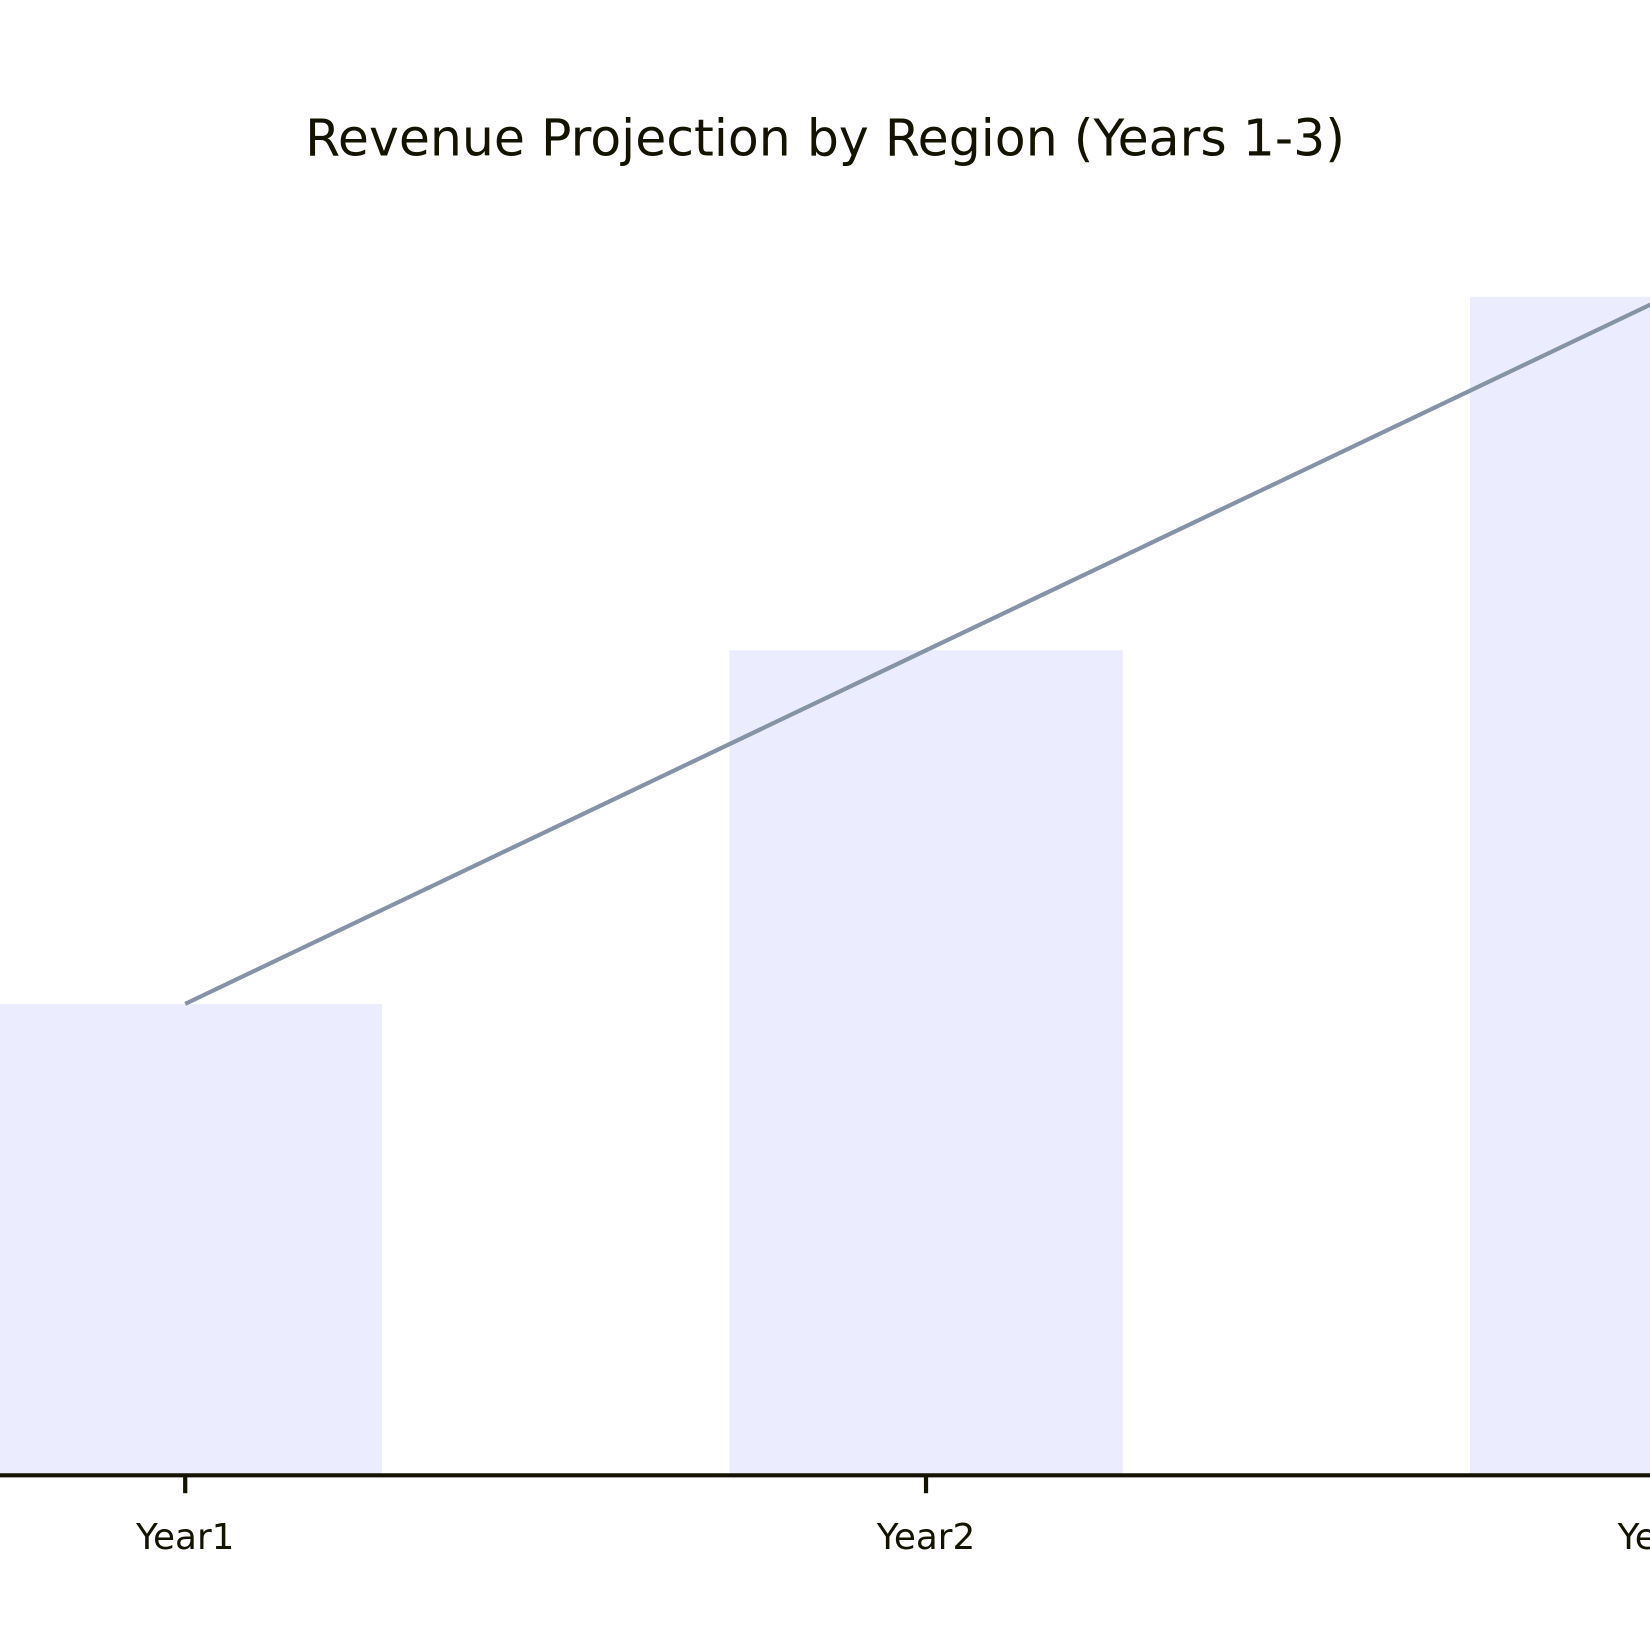  Describe the element at coordinates (1633, 1537) in the screenshot. I see `x-tick-label: Year3` at that location.